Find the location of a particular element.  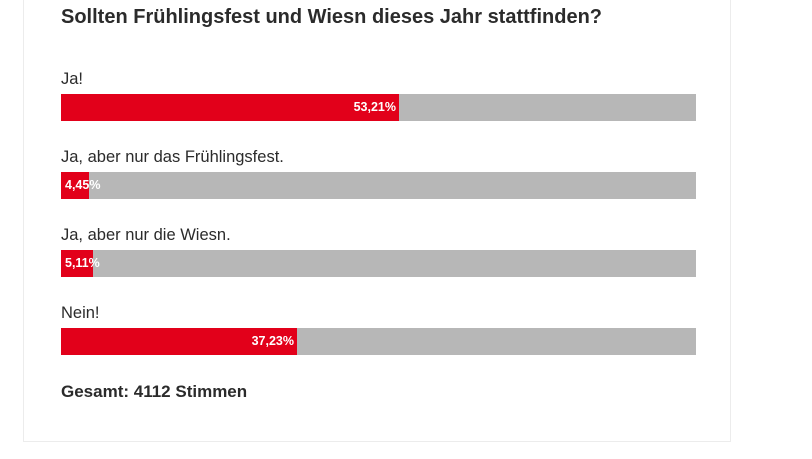

option-label: Nein! is located at coordinates (80, 313).